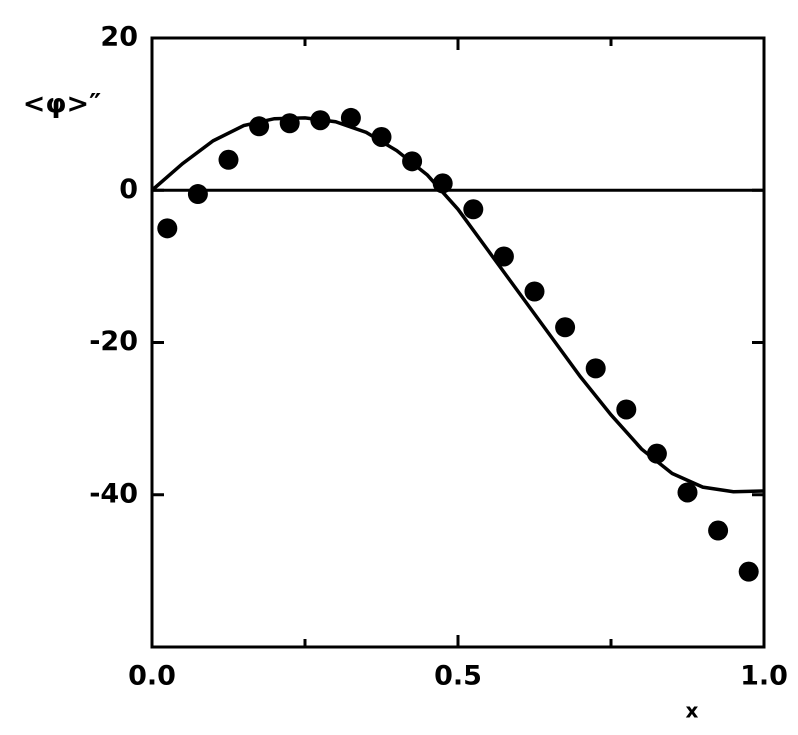  Describe the element at coordinates (764, 676) in the screenshot. I see `x-tick-label: 1.0` at that location.